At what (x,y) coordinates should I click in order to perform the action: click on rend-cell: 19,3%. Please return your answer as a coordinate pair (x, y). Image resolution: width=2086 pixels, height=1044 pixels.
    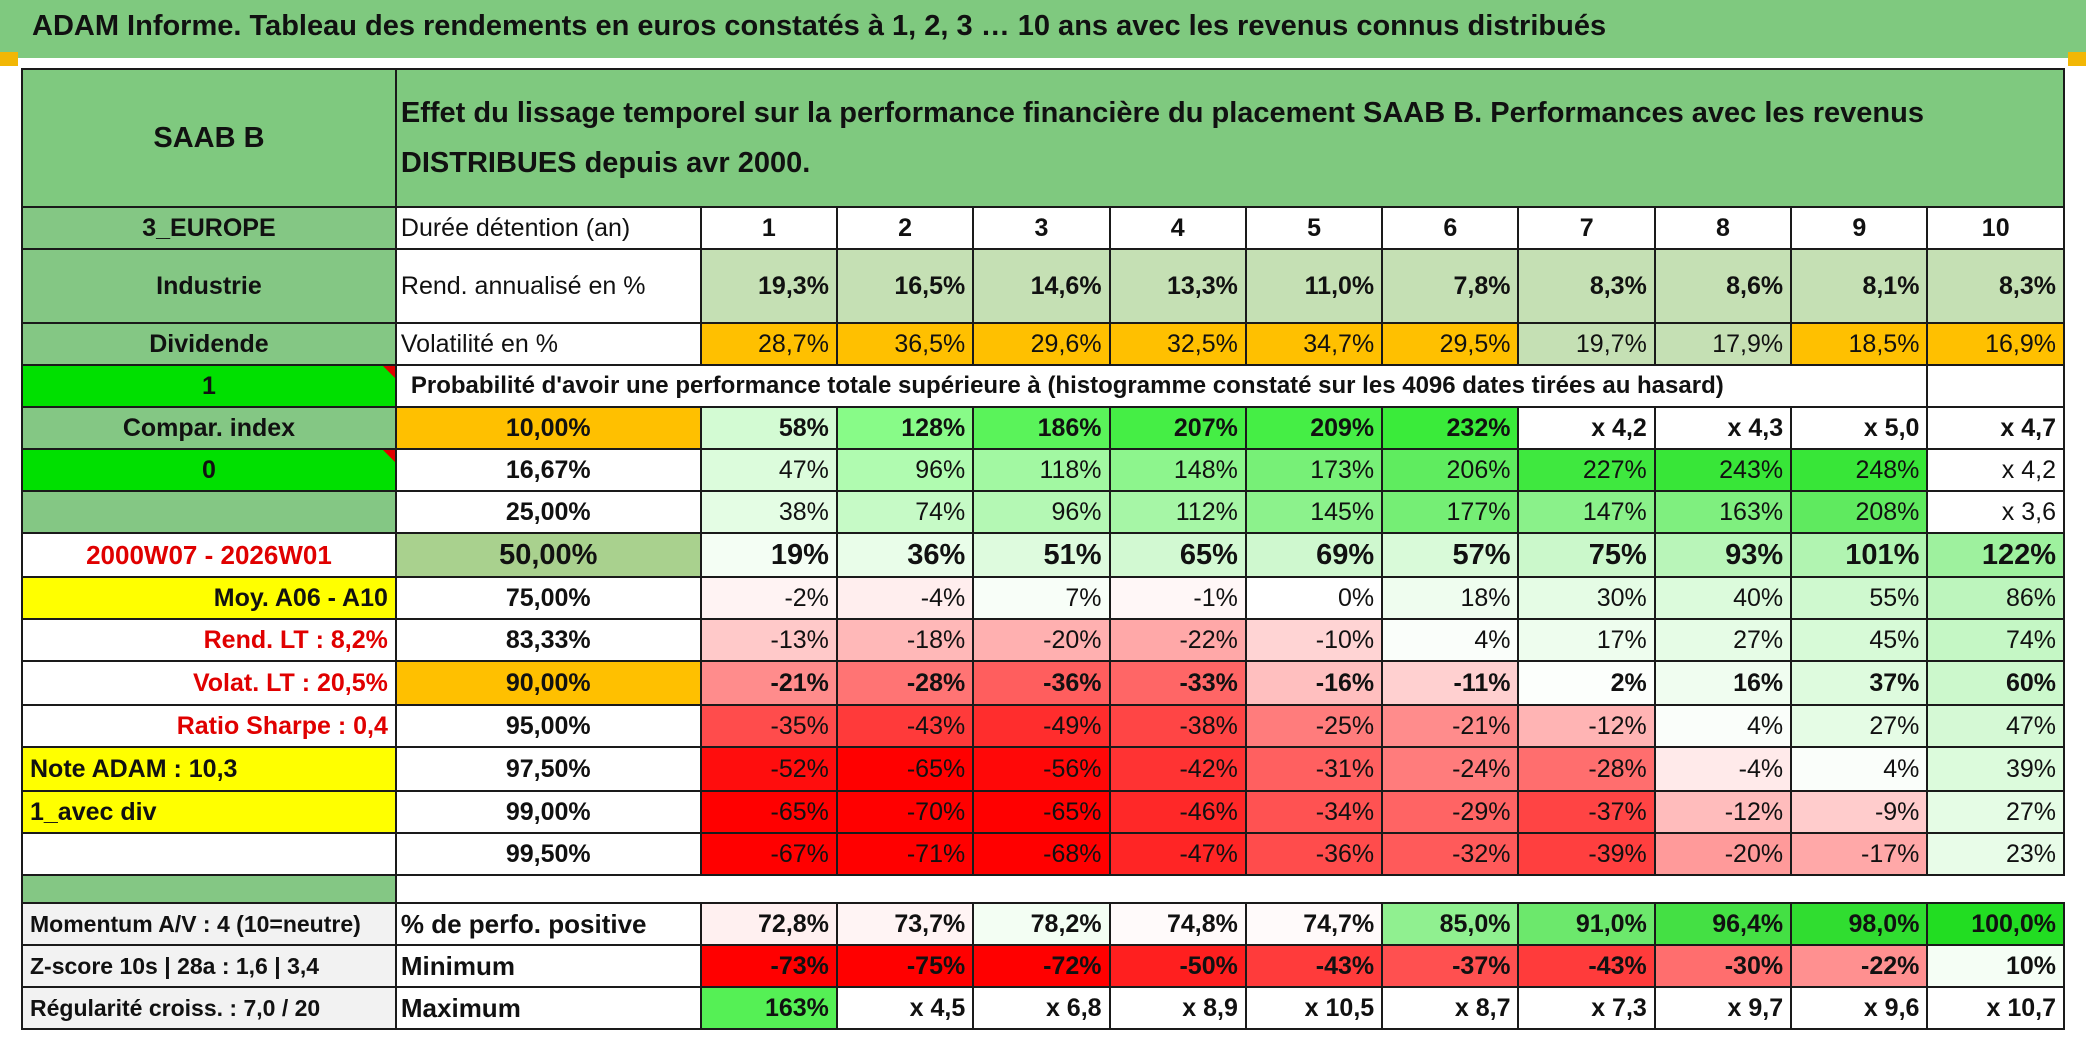
    Looking at the image, I should click on (768, 286).